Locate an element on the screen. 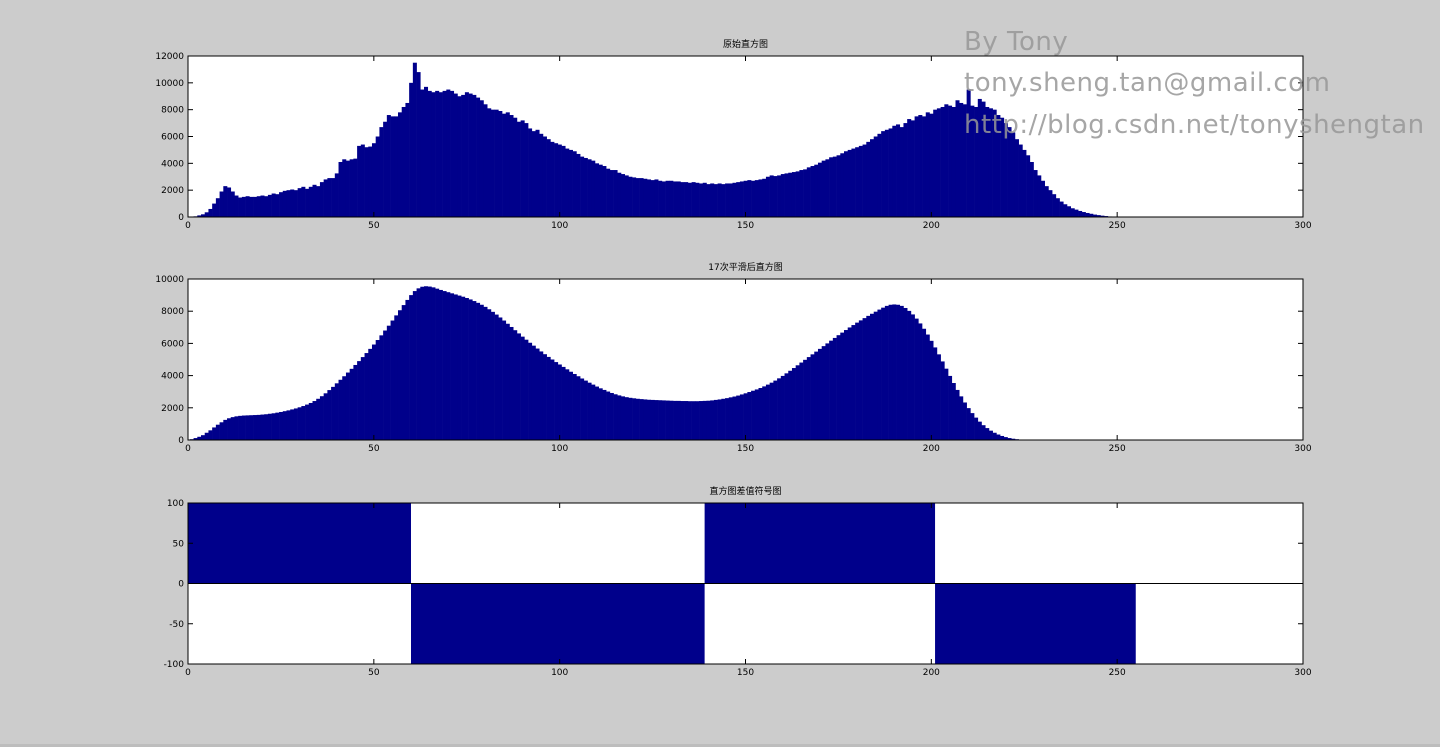 The width and height of the screenshot is (1440, 747). watermark-email: tony.sheng.tan@gmail.com is located at coordinates (1147, 83).